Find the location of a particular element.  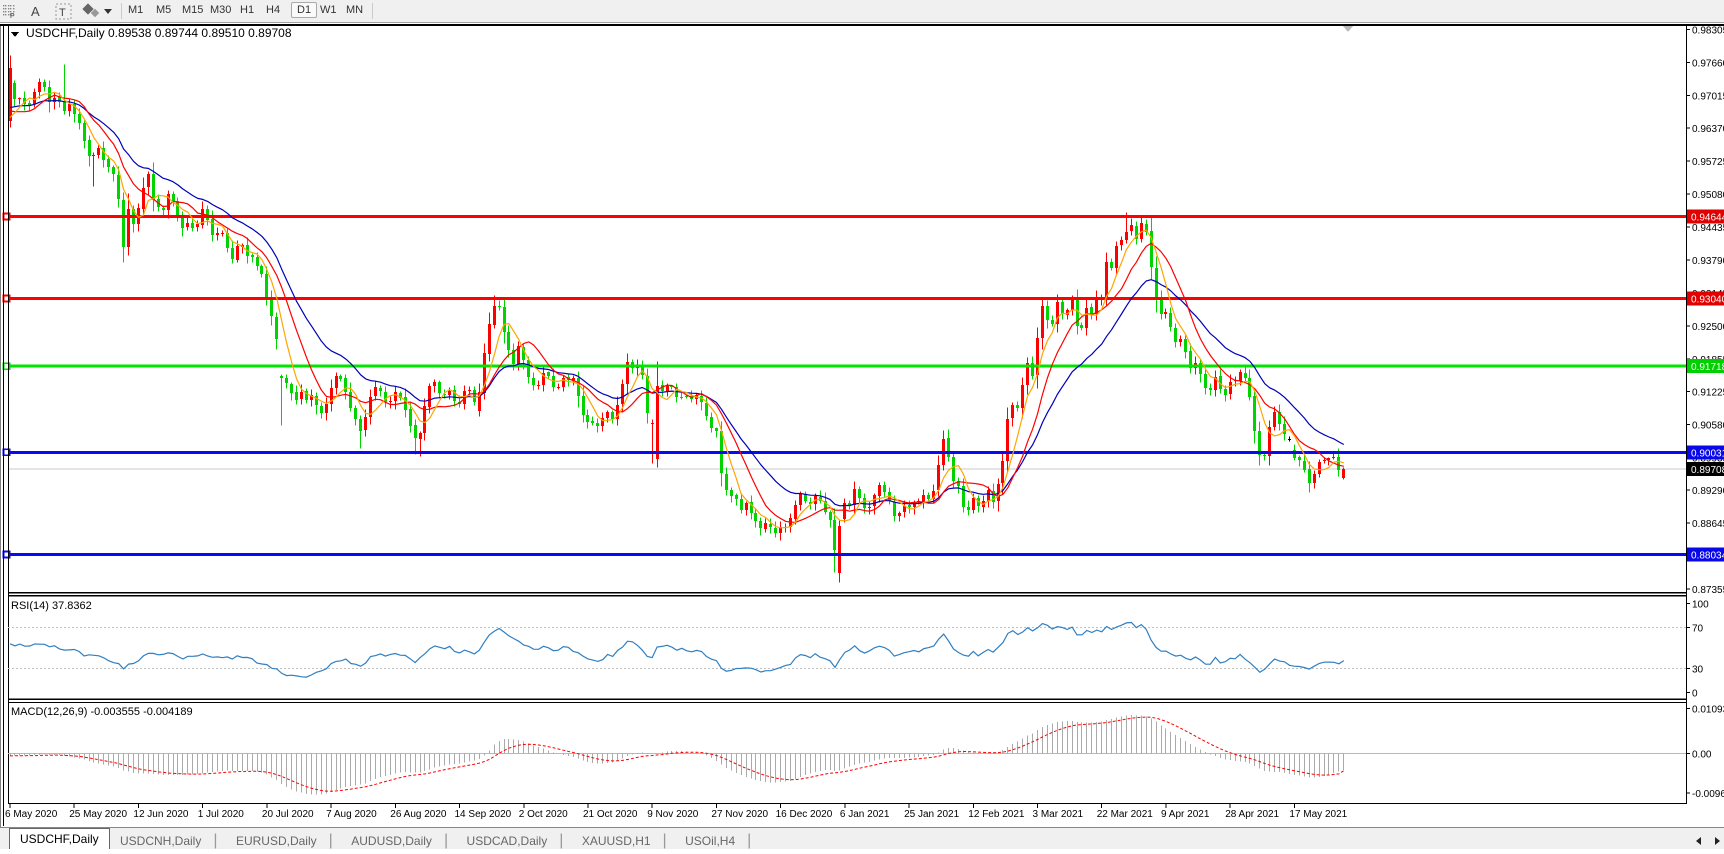

svg-text: 7 Aug 2020 is located at coordinates (351, 814).